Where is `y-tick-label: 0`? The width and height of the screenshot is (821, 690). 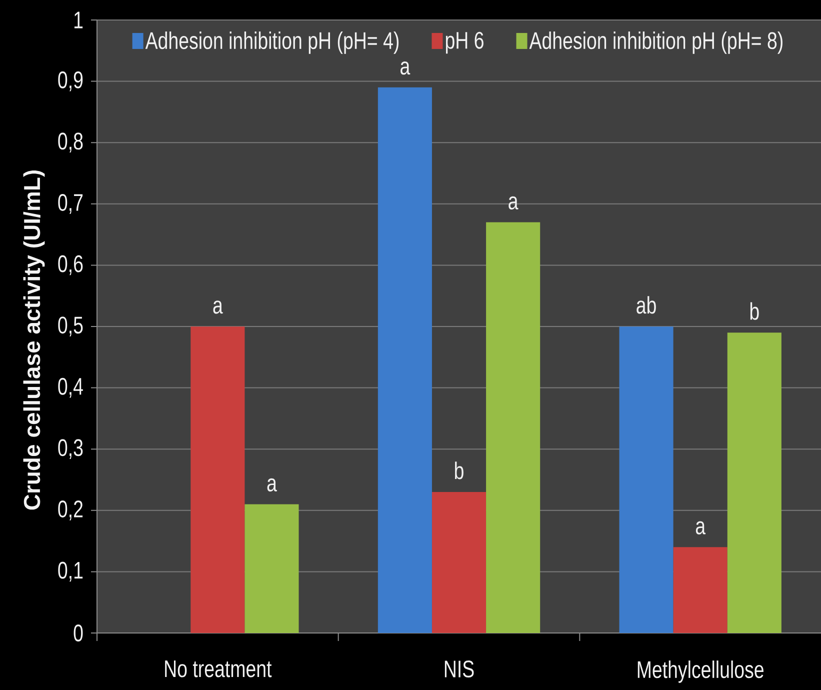 y-tick-label: 0 is located at coordinates (78, 633).